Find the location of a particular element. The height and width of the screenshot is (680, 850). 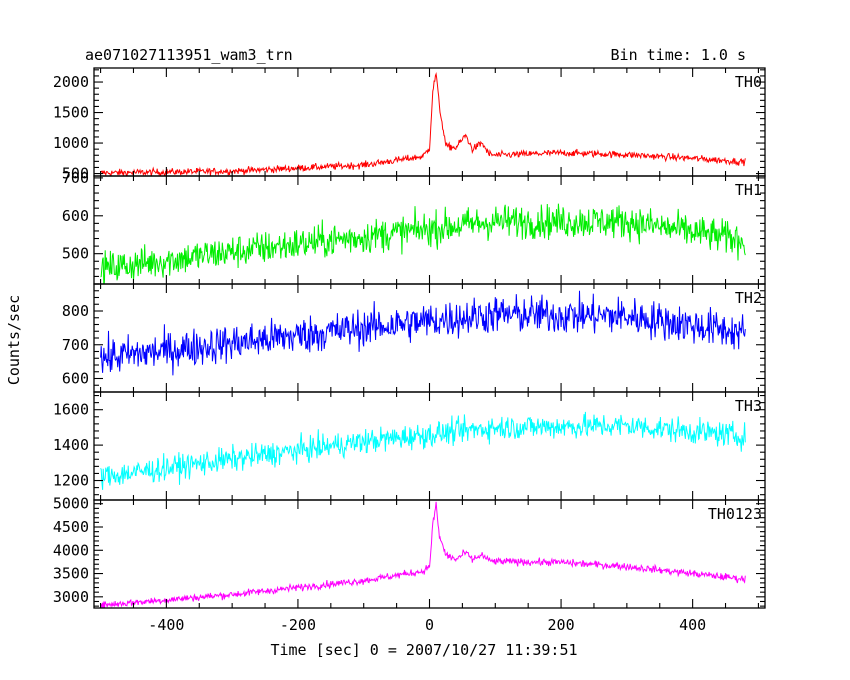

x-tick-label: 200 is located at coordinates (561, 625).